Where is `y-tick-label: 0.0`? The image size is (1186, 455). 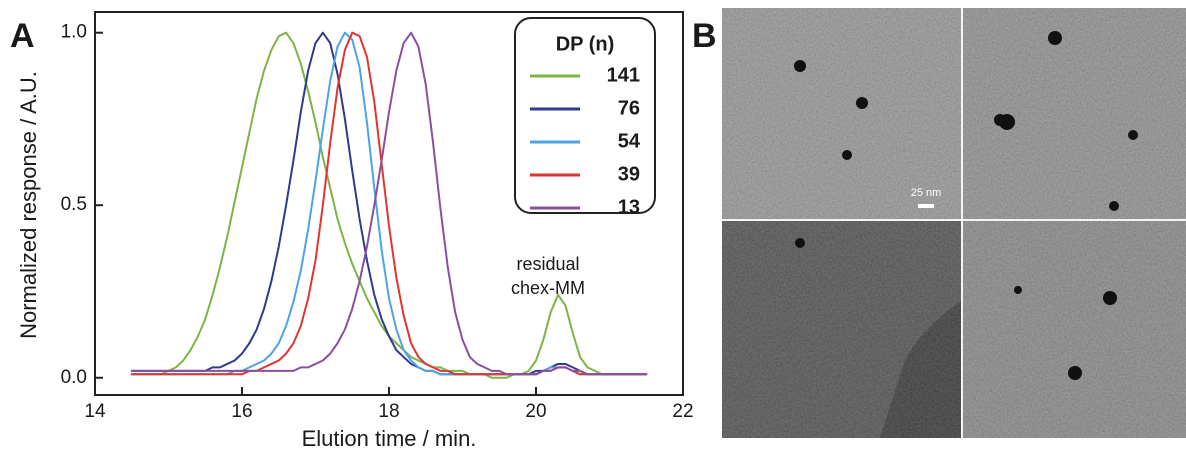
y-tick-label: 0.0 is located at coordinates (74, 377).